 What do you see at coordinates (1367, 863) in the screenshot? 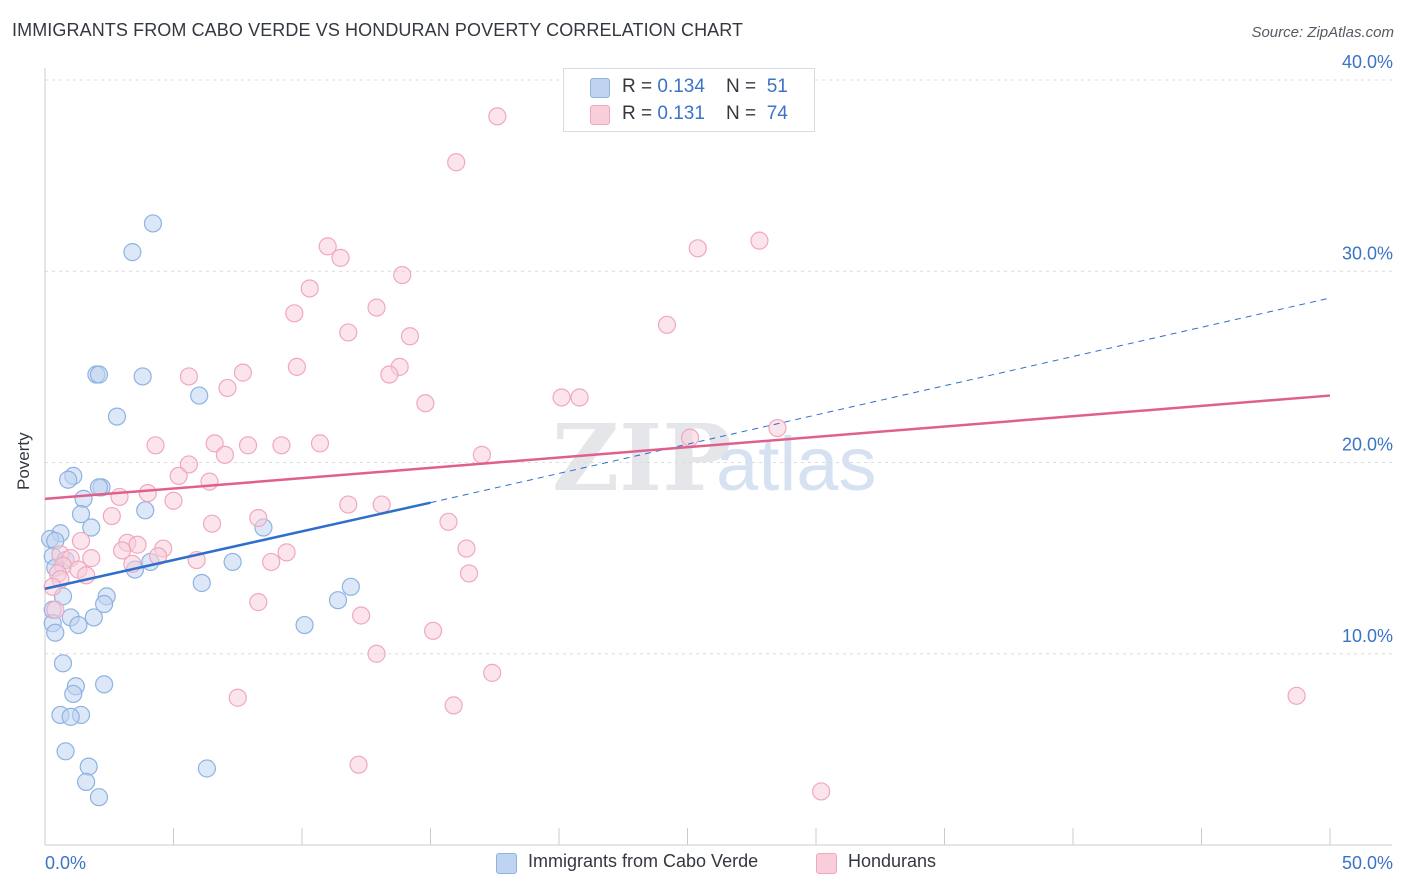
I see `x-tick-label-max: 50.0%` at bounding box center [1367, 863].